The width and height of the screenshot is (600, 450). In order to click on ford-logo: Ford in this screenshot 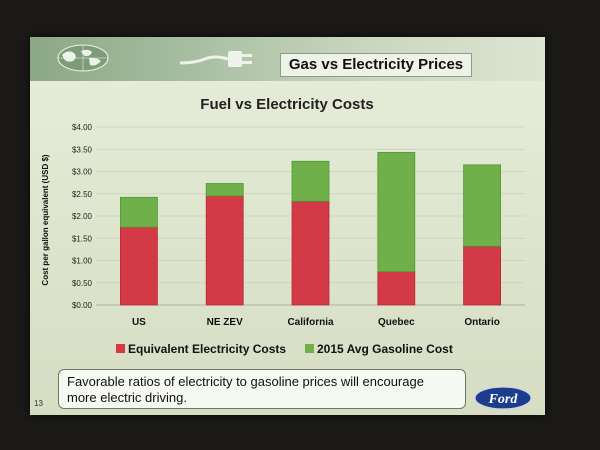, I will do `click(503, 398)`.